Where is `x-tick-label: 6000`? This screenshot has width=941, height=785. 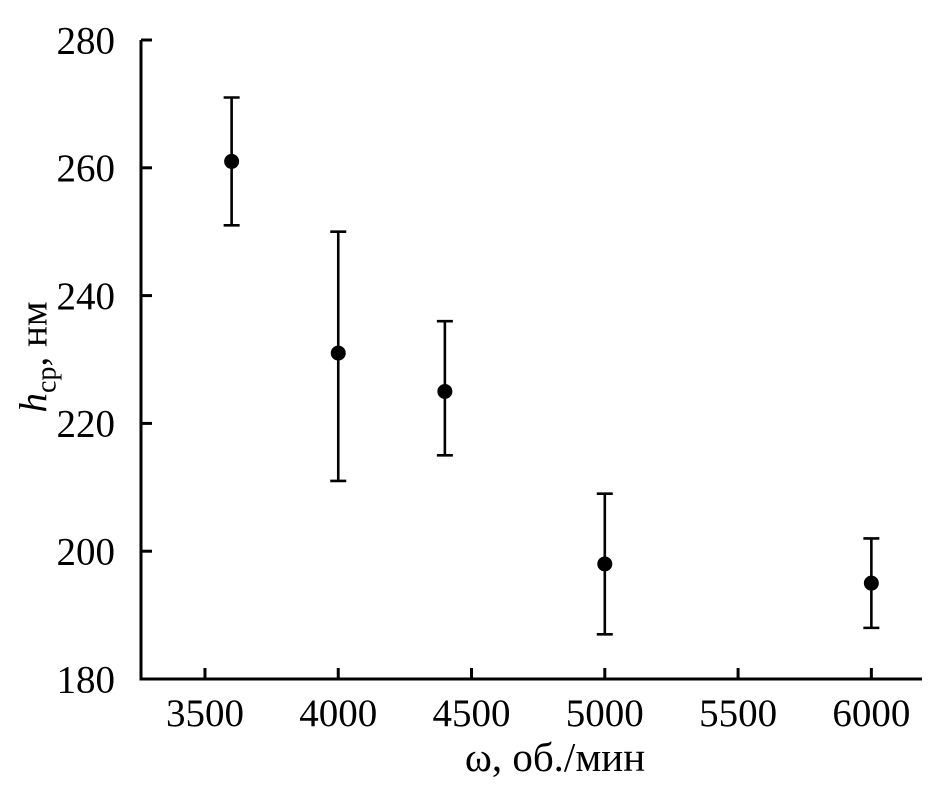
x-tick-label: 6000 is located at coordinates (871, 713).